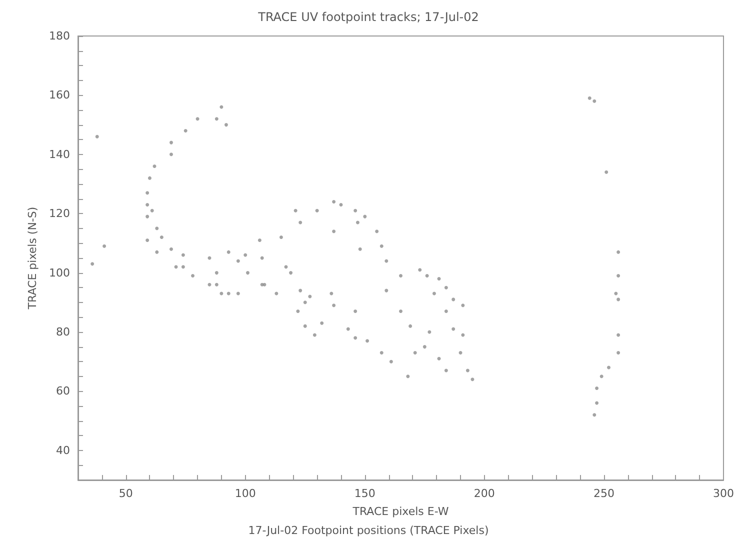 Image resolution: width=737 pixels, height=540 pixels. Describe the element at coordinates (368, 17) in the screenshot. I see `chart-title: TRACE UV footpoint tracks; 17-Jul-02` at that location.